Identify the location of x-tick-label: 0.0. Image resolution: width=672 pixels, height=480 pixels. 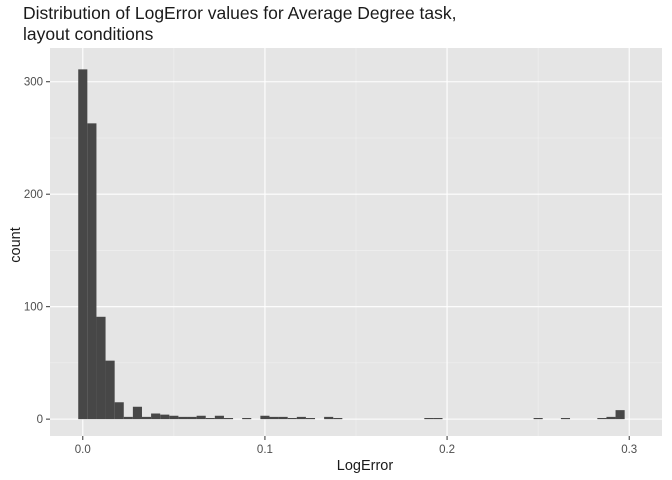
(83, 450).